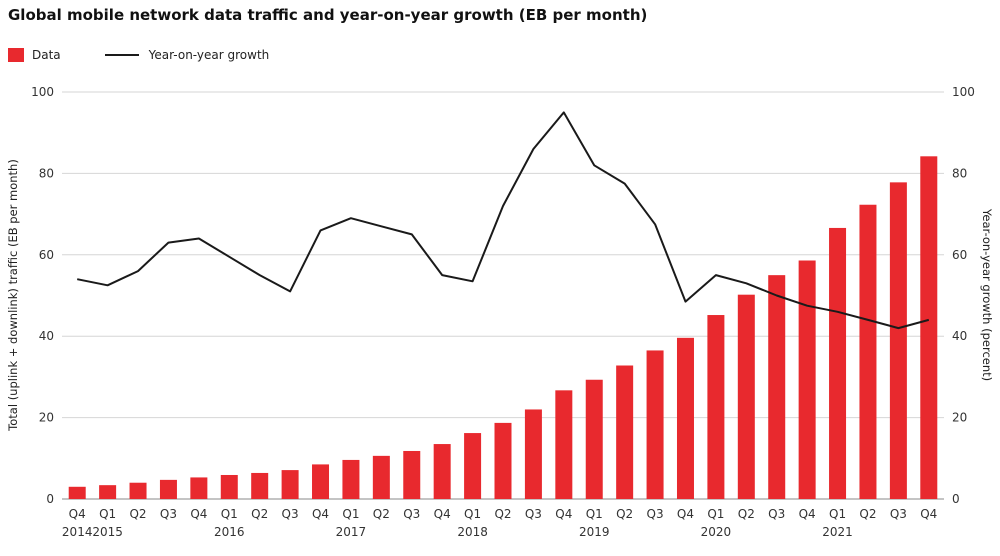 The image size is (1000, 556). I want to click on right-tick-label: 60, so click(959, 255).